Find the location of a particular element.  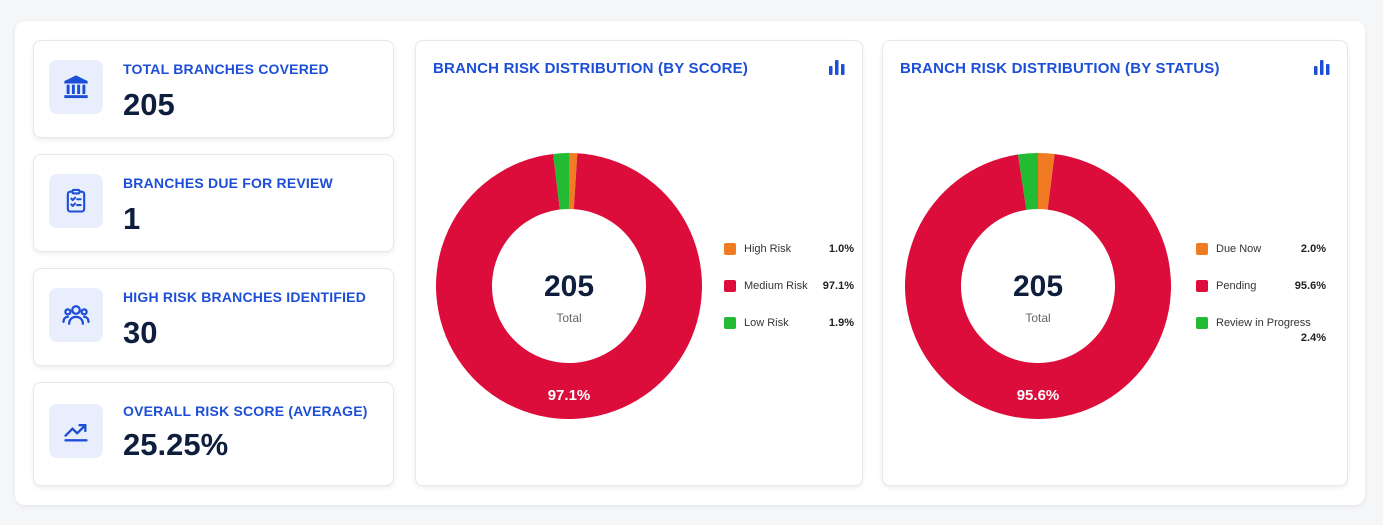

kpi-card-risk-score: OVERALL RISK SCORE (AVERAGE) 25.25% is located at coordinates (213, 434).